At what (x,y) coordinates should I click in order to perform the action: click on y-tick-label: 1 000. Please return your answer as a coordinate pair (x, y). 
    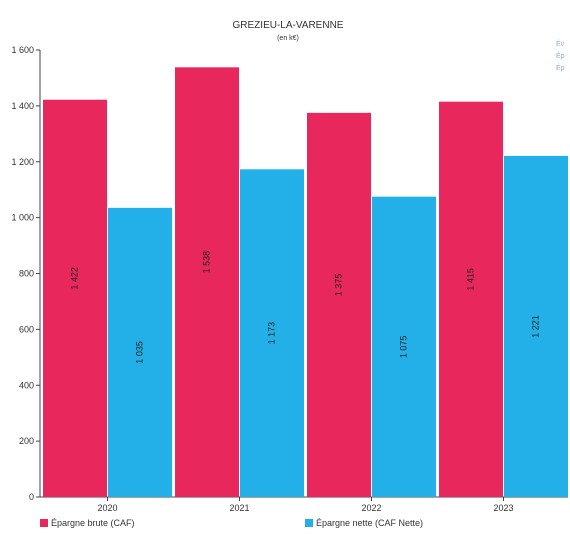
    Looking at the image, I should click on (22, 218).